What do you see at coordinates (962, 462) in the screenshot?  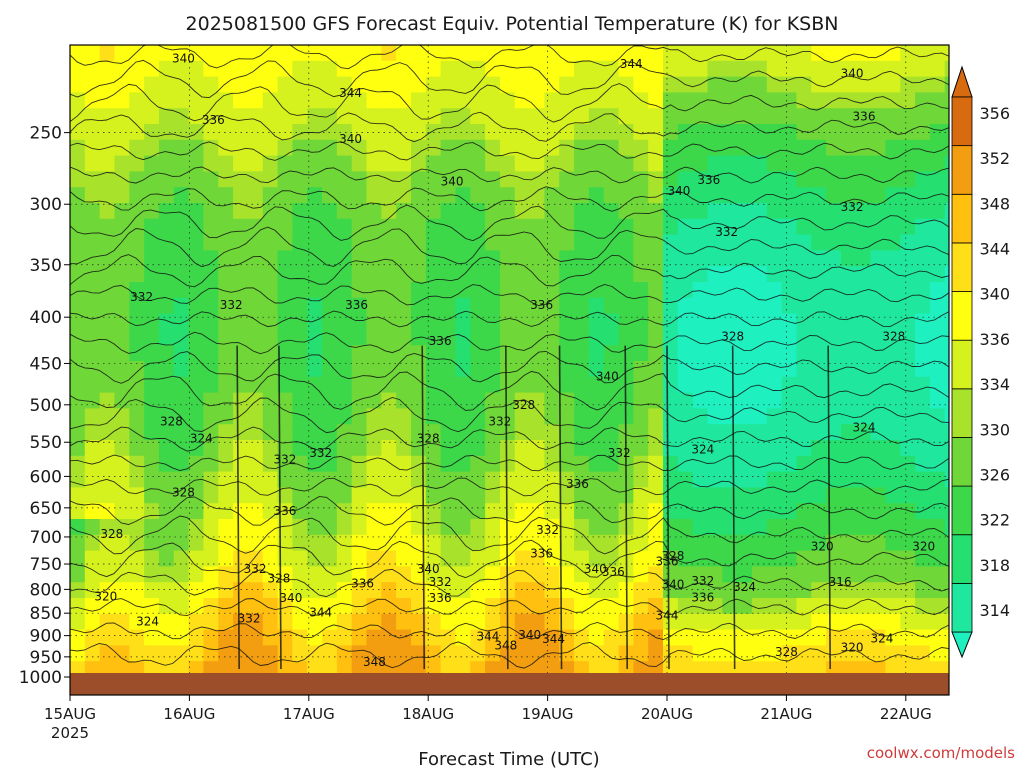 I see `colorbar-band` at bounding box center [962, 462].